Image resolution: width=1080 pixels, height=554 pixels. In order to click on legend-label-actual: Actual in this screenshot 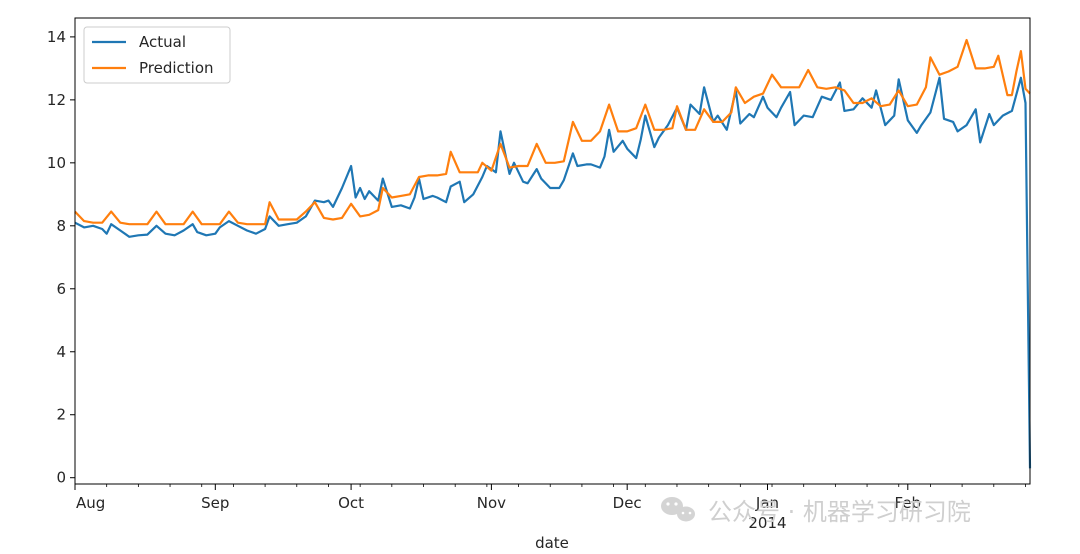, I will do `click(162, 42)`.